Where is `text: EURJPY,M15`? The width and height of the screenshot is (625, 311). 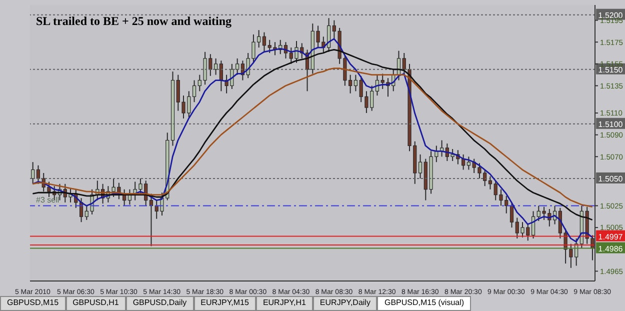
text: EURJPY,M15 is located at coordinates (225, 303).